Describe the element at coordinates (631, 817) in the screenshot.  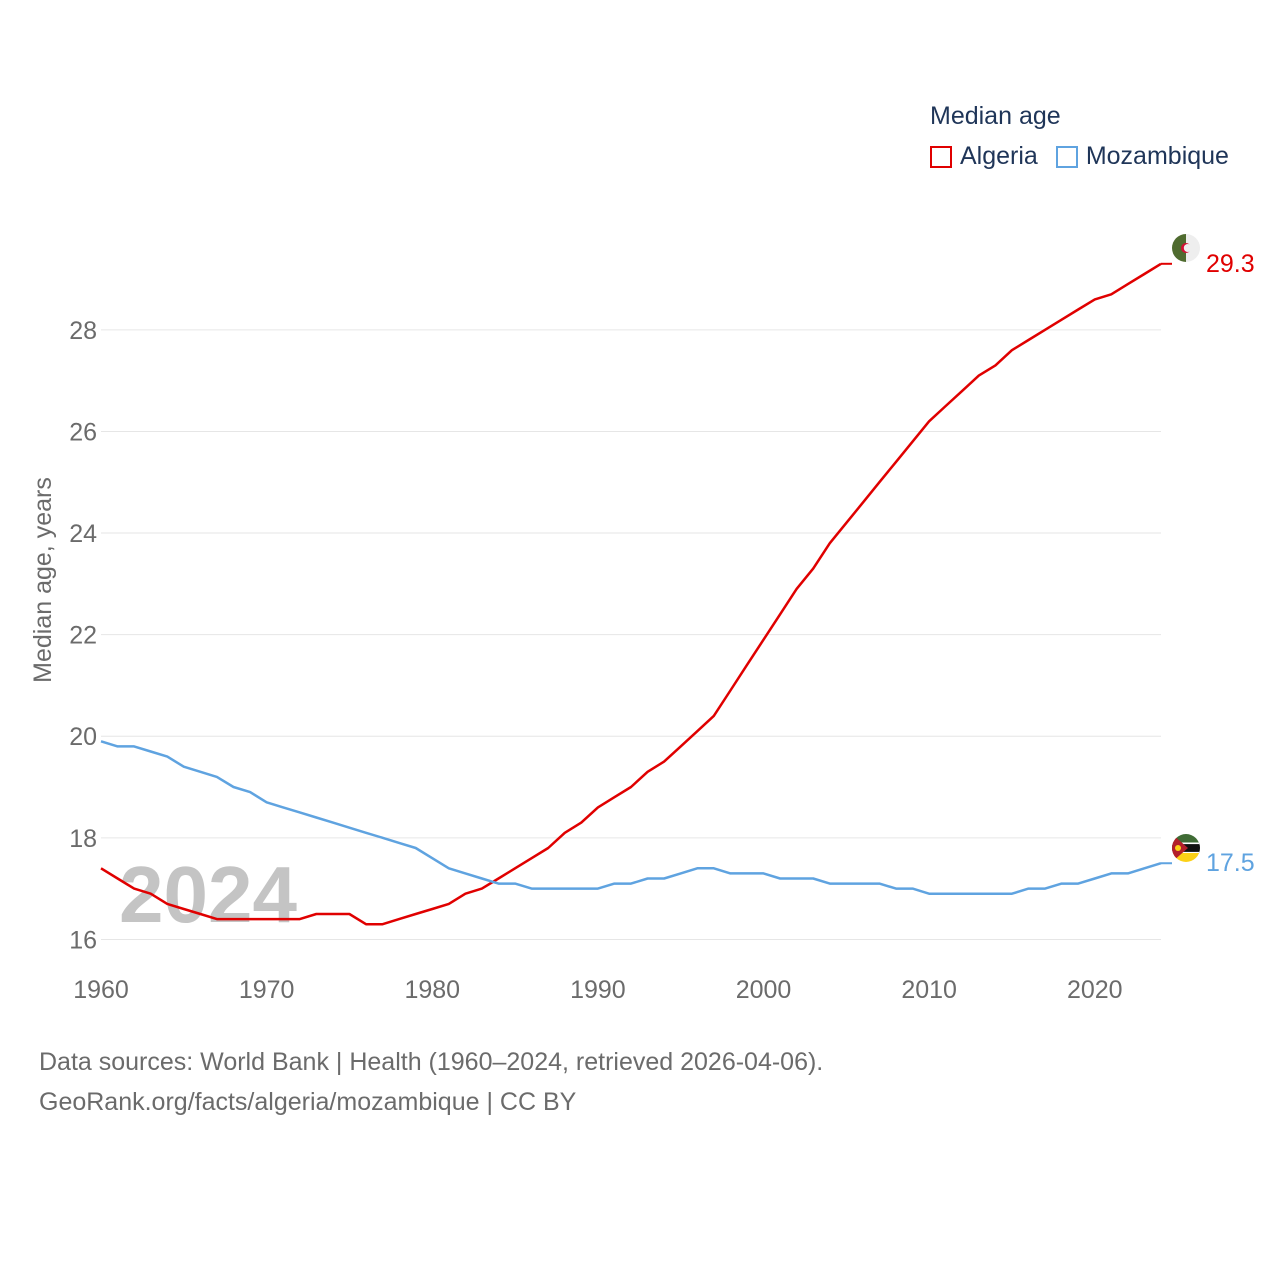
I see `series-line-mozambique` at that location.